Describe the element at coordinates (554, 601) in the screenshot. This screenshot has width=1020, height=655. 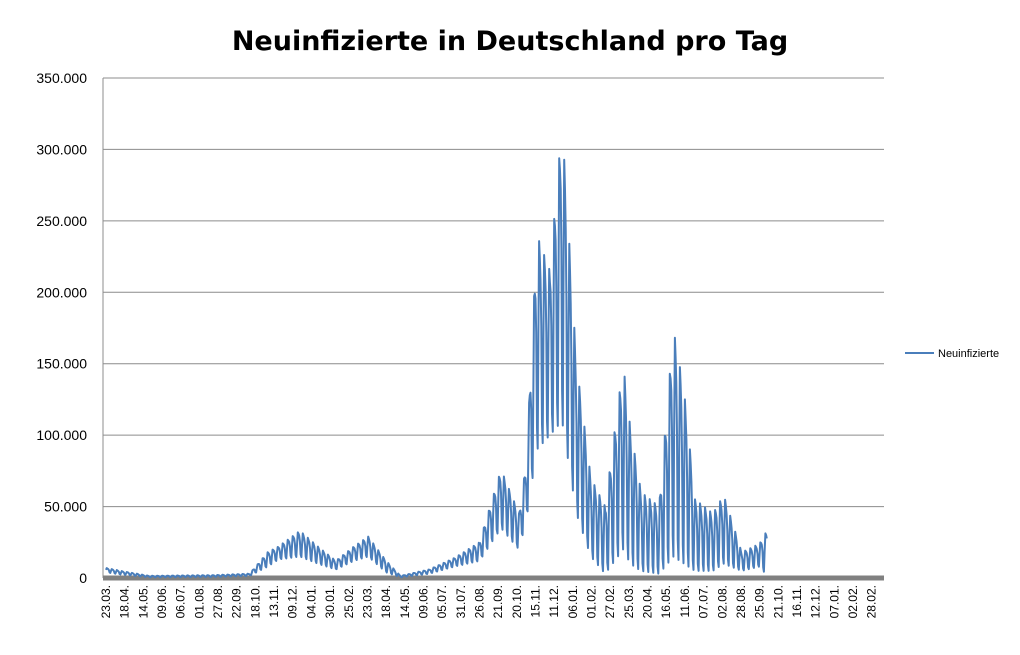
I see `x-tick-label: 11.12.` at that location.